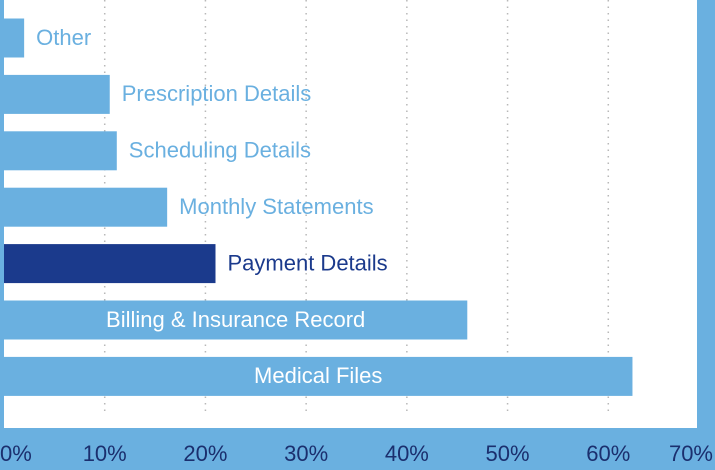 This screenshot has width=715, height=470. What do you see at coordinates (16, 453) in the screenshot?
I see `x-tick-label: 0%` at bounding box center [16, 453].